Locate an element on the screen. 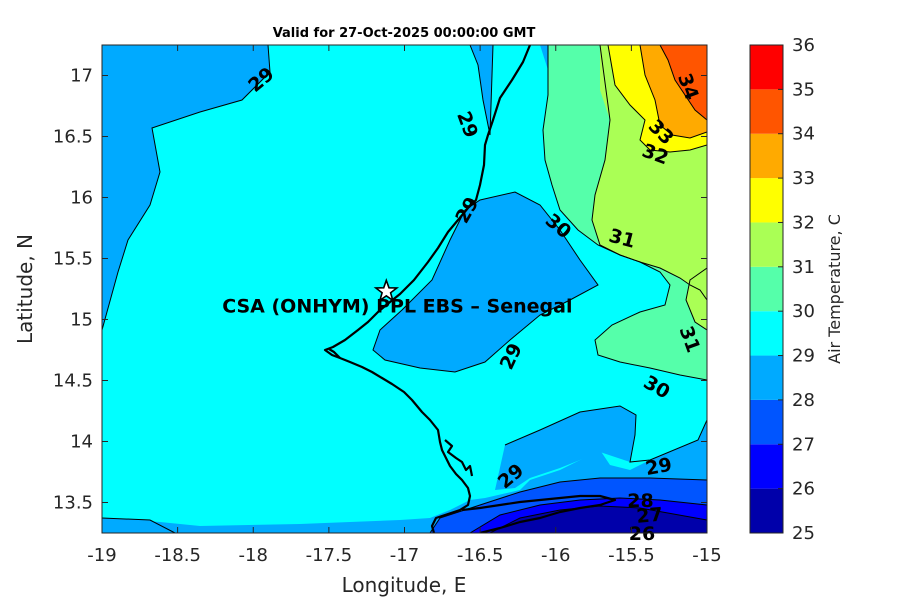 The image size is (900, 600). colorbar-tick-label: 32 is located at coordinates (803, 222).